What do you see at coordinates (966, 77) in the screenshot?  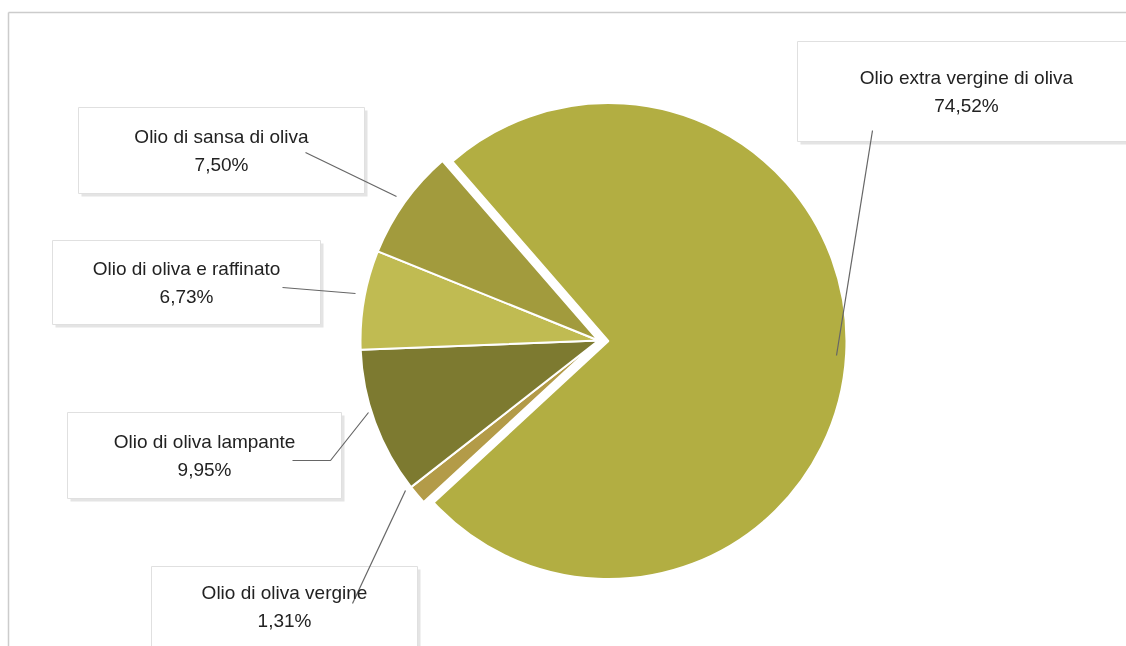 I see `slice-label: Olio extra vergine di oliva` at bounding box center [966, 77].